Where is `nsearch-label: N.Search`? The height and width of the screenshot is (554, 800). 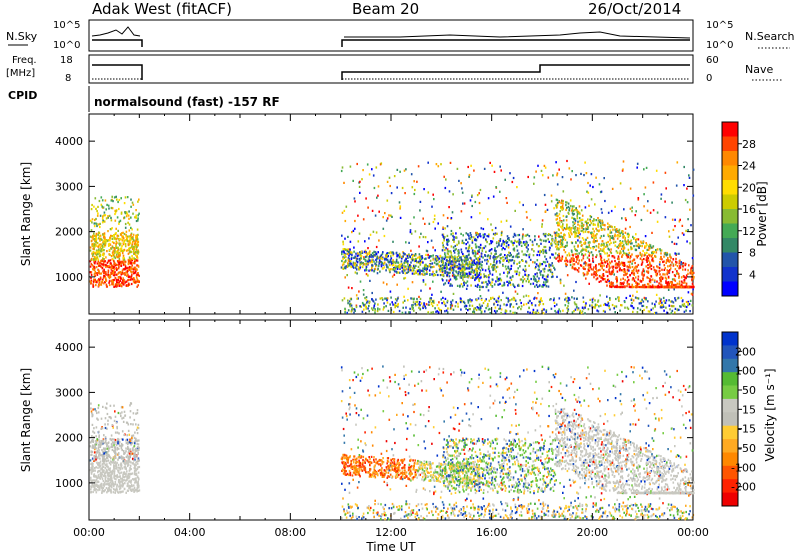 nsearch-label: N.Search is located at coordinates (770, 36).